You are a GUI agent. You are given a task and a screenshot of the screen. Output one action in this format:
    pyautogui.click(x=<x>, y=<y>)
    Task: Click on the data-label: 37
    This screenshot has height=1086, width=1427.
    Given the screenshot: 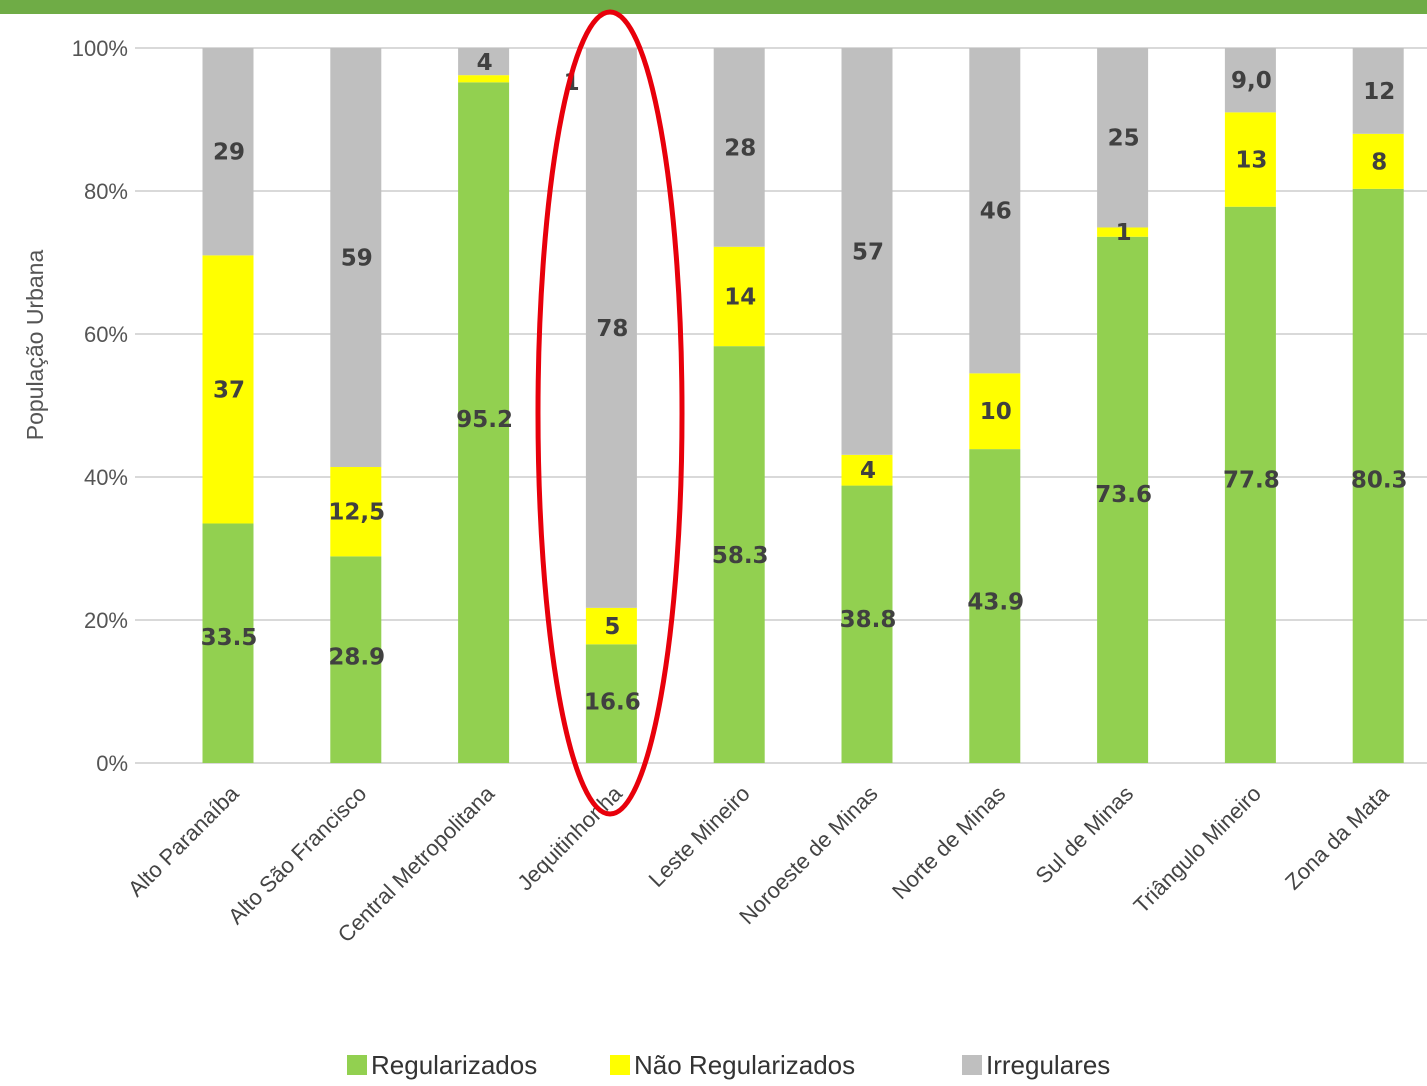 What is the action you would take?
    pyautogui.click(x=229, y=390)
    